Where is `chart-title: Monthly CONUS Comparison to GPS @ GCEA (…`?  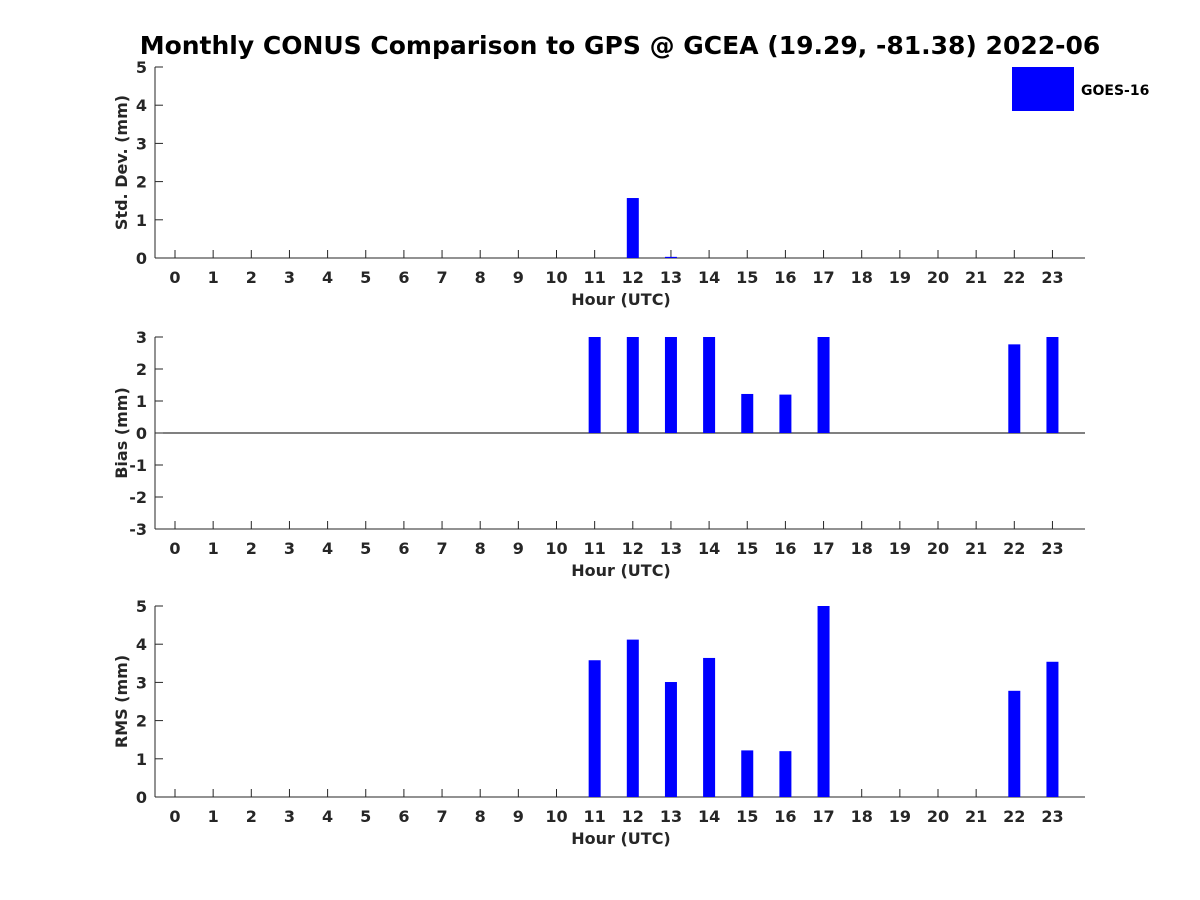
chart-title: Monthly CONUS Comparison to GPS @ GCEA (… is located at coordinates (620, 45).